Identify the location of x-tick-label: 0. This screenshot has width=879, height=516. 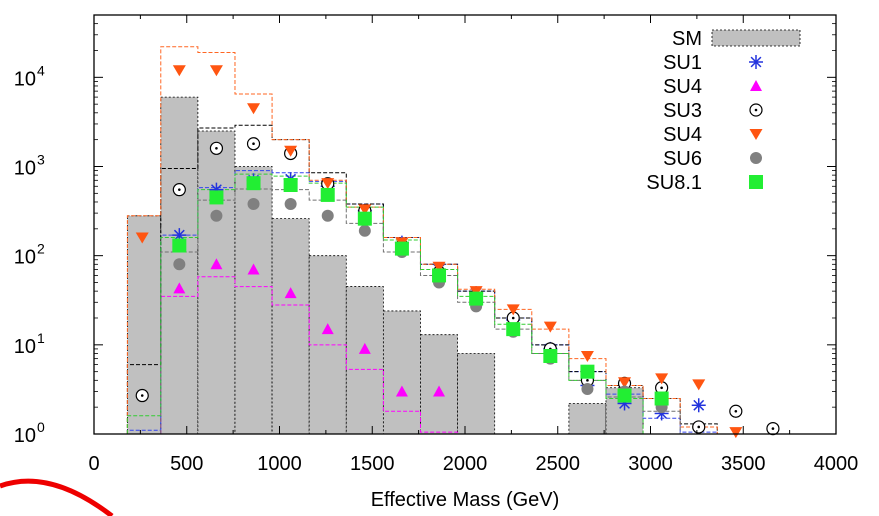
(93, 464).